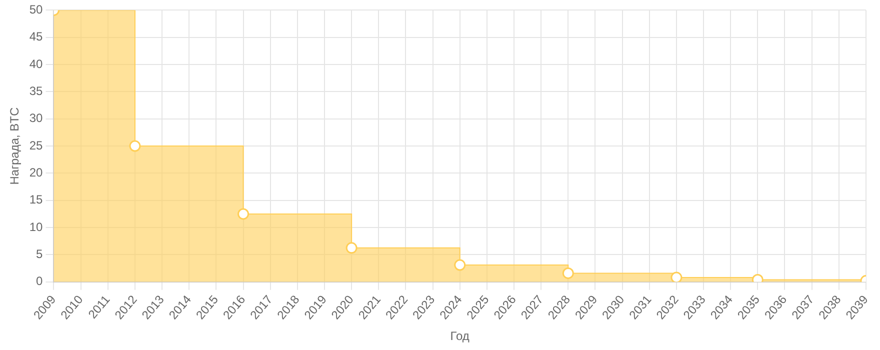 This screenshot has width=880, height=350. What do you see at coordinates (15, 146) in the screenshot?
I see `y-axis-title: Награда, BTC` at bounding box center [15, 146].